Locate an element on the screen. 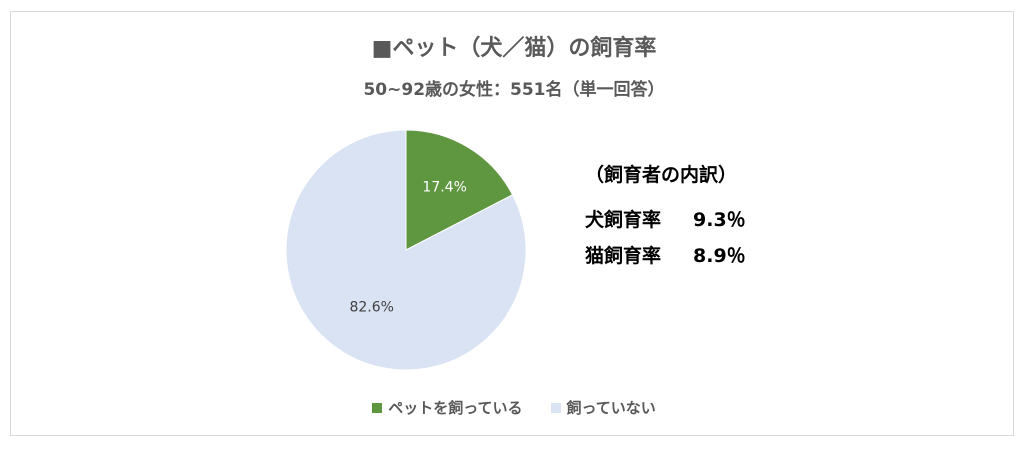 The image size is (1028, 451). legend-label: 飼っていない is located at coordinates (611, 408).